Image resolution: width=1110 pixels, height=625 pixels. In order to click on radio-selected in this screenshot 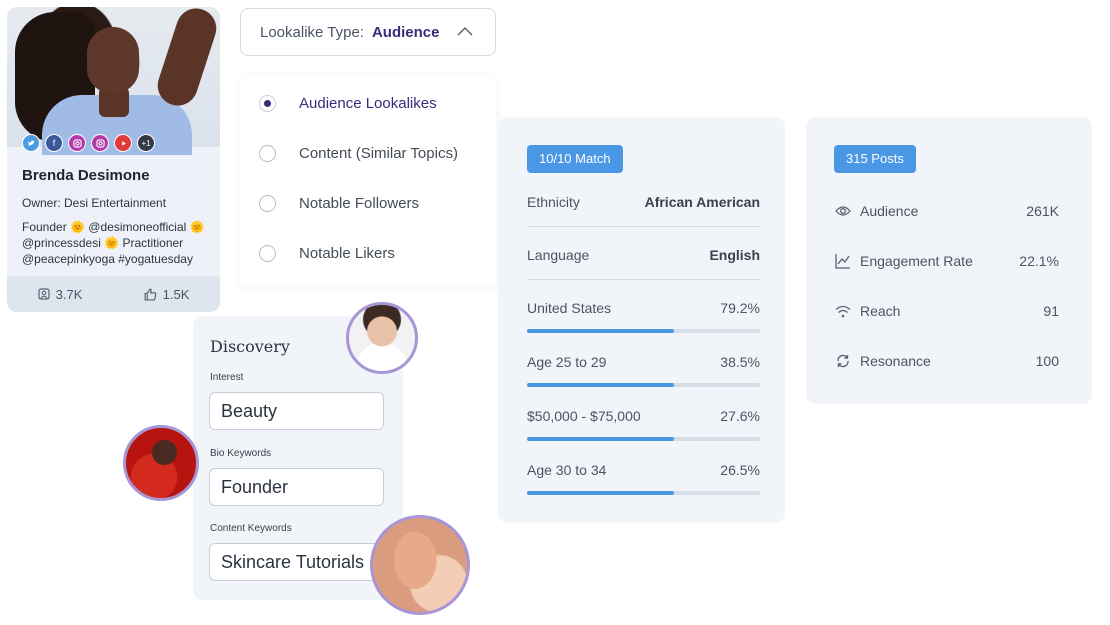, I will do `click(267, 103)`.